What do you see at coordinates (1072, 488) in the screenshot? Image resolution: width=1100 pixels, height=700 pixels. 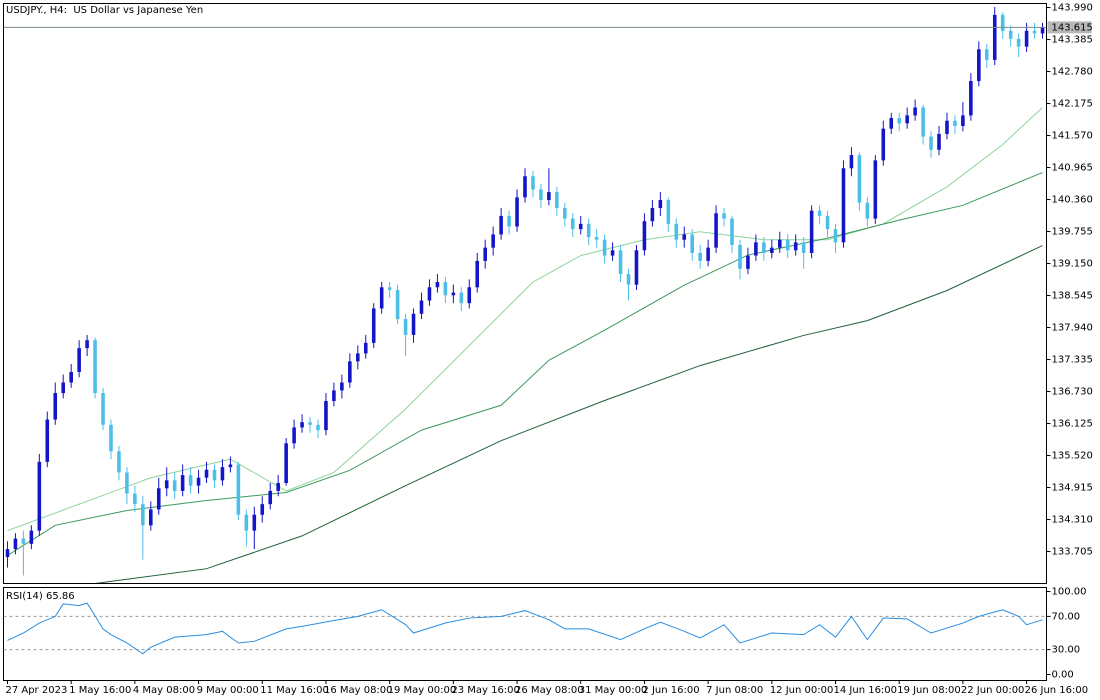 I see `y-tick-label: 134.915` at bounding box center [1072, 488].